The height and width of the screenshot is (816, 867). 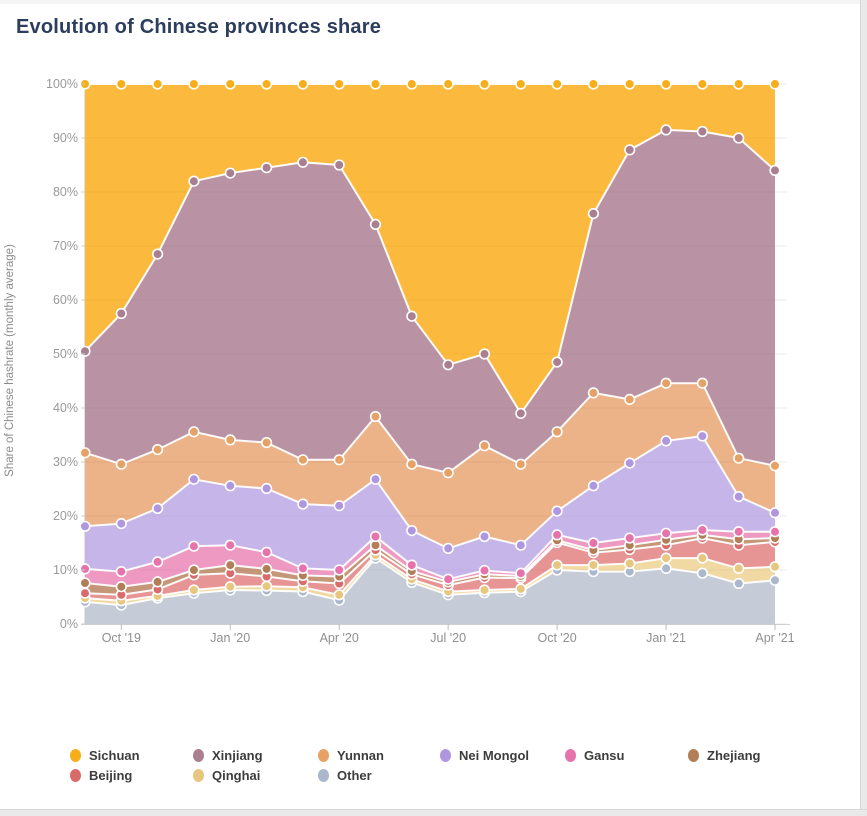 I want to click on data-point-beijing, so click(x=85, y=593).